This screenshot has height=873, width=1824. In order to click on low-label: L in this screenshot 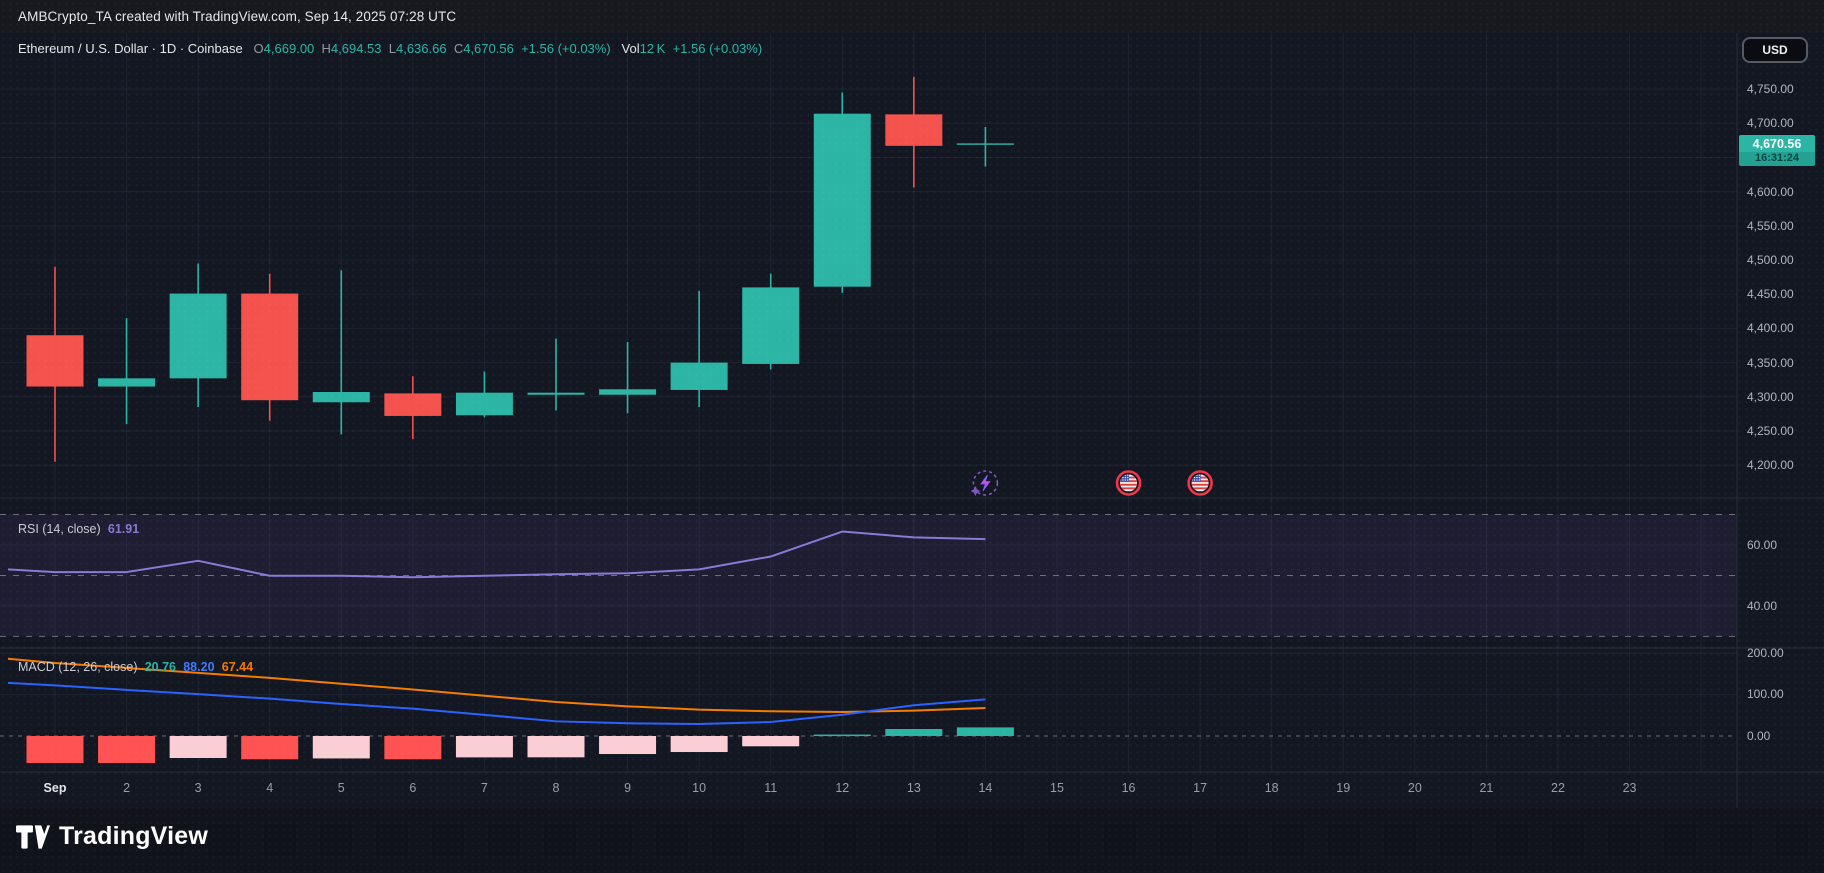, I will do `click(392, 48)`.